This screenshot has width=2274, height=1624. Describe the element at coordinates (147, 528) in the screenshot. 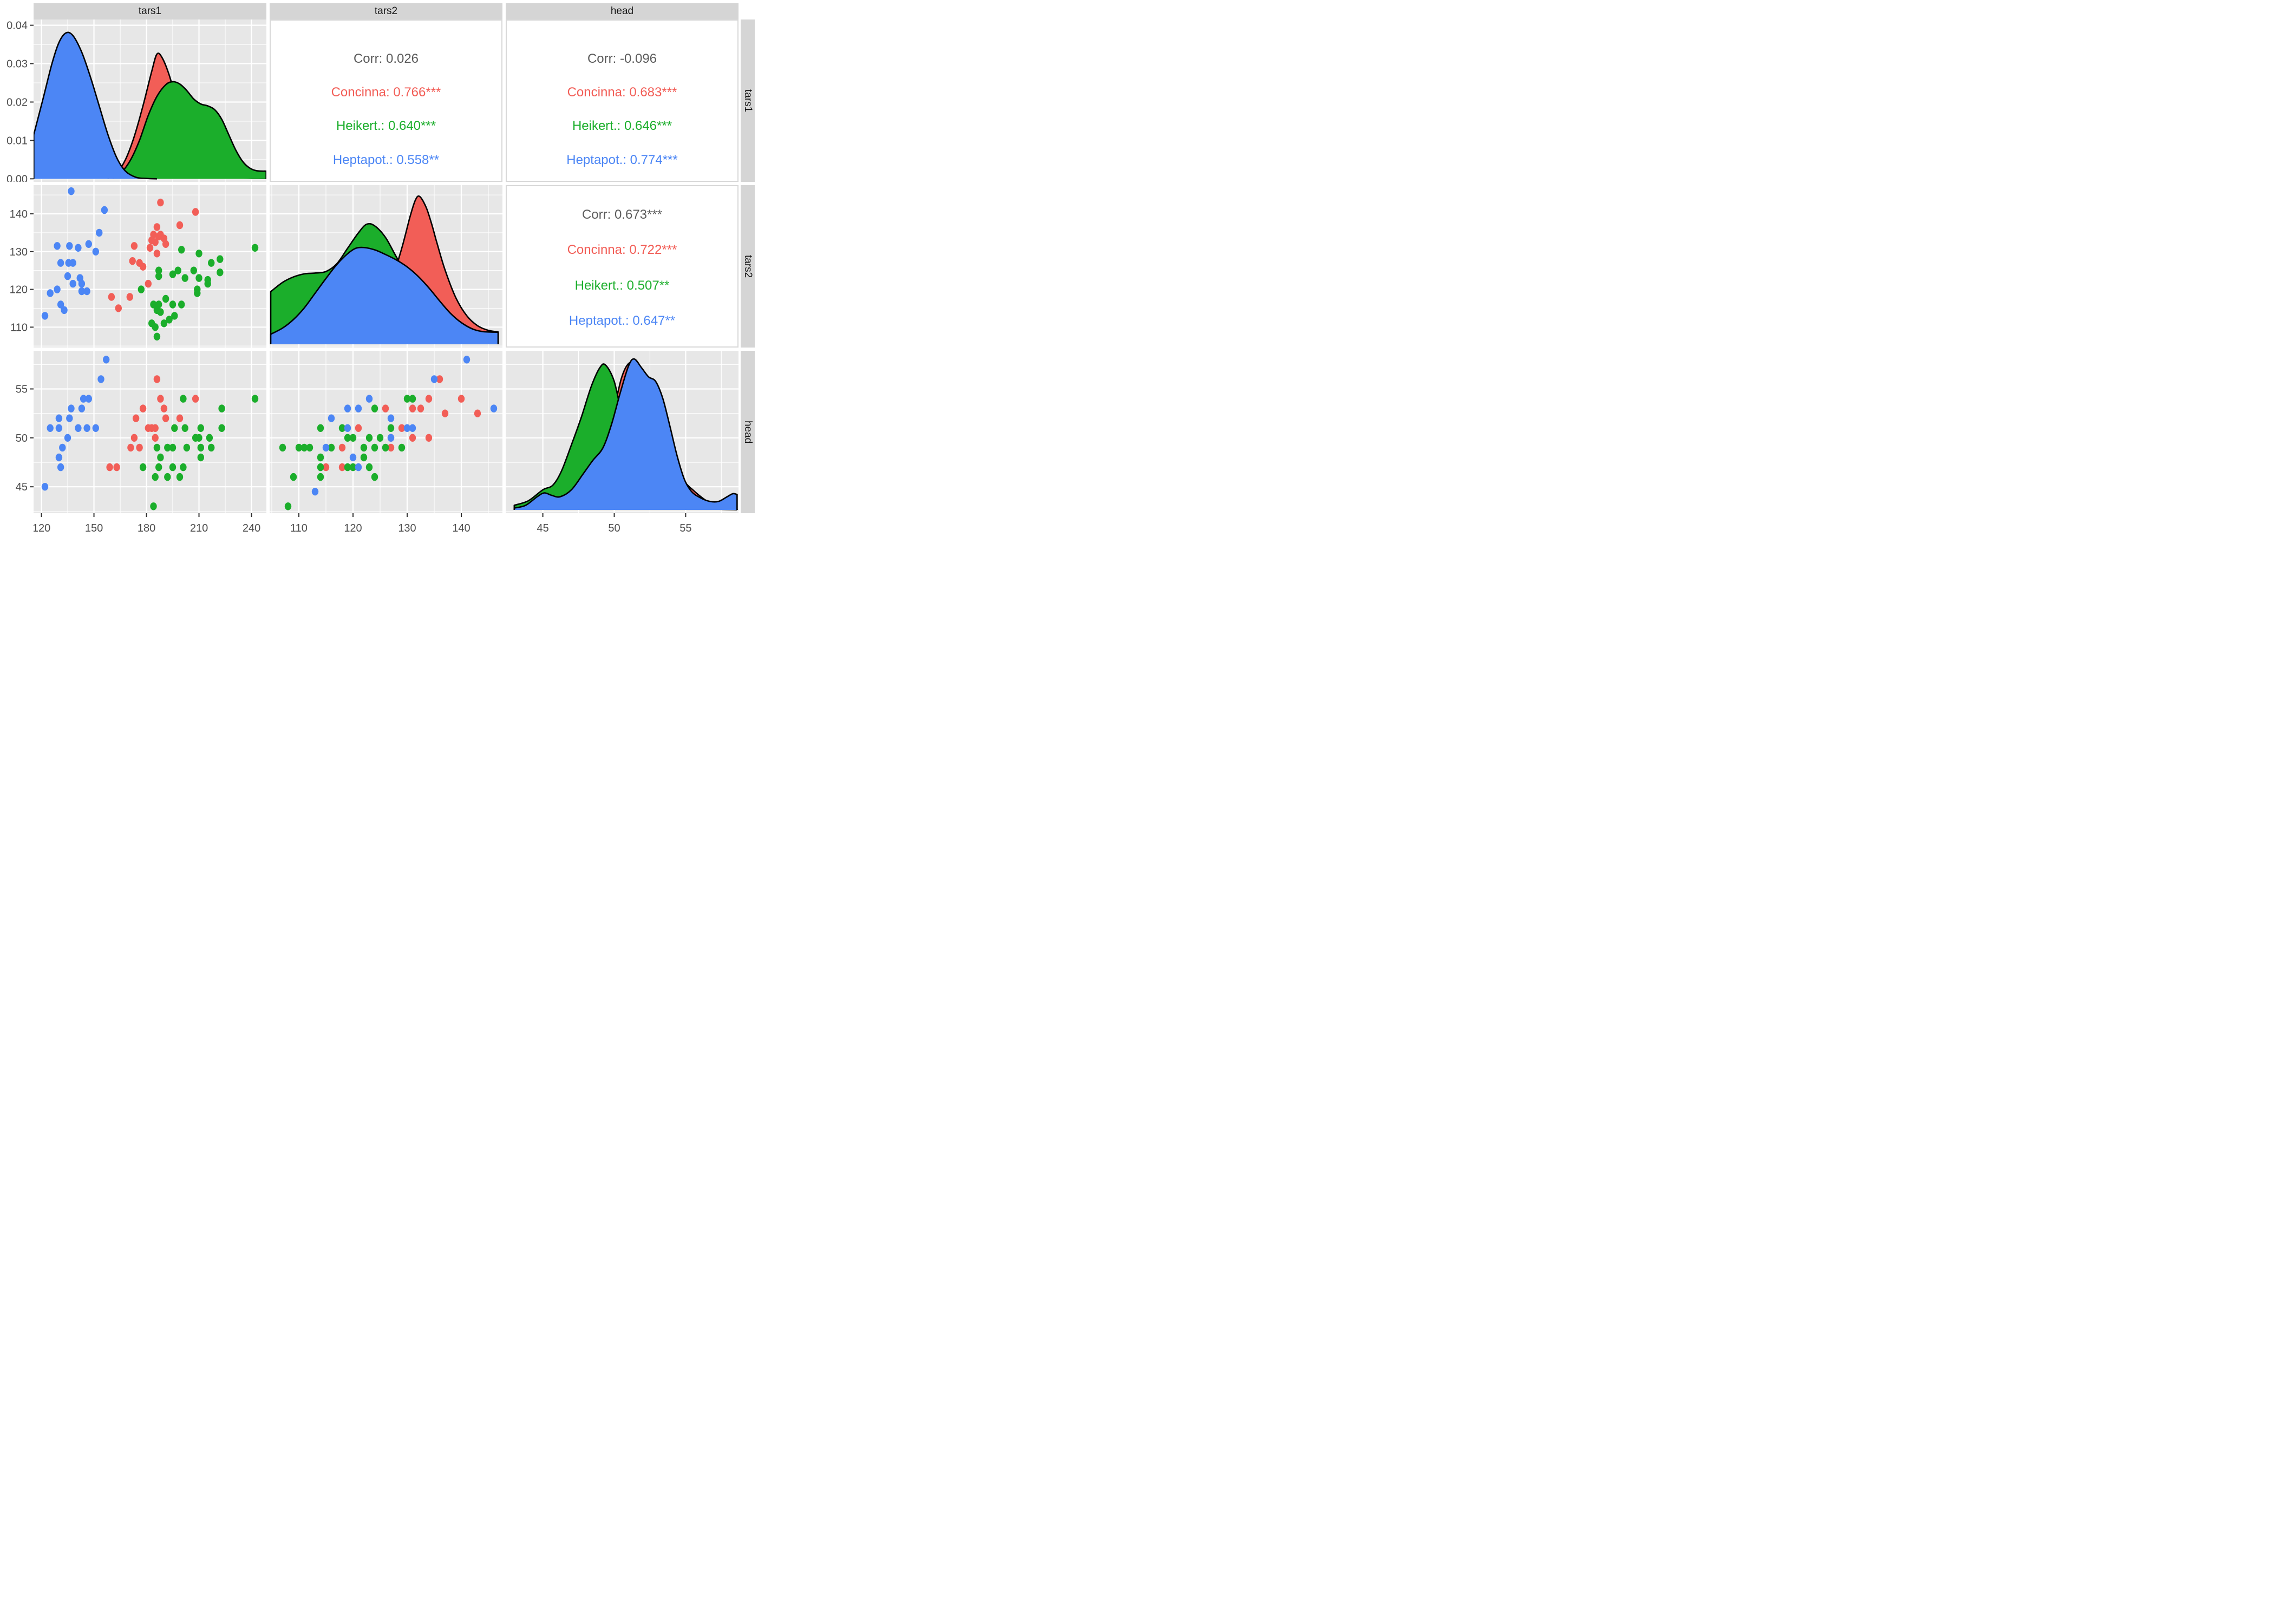

I see `svg-text: 180` at that location.